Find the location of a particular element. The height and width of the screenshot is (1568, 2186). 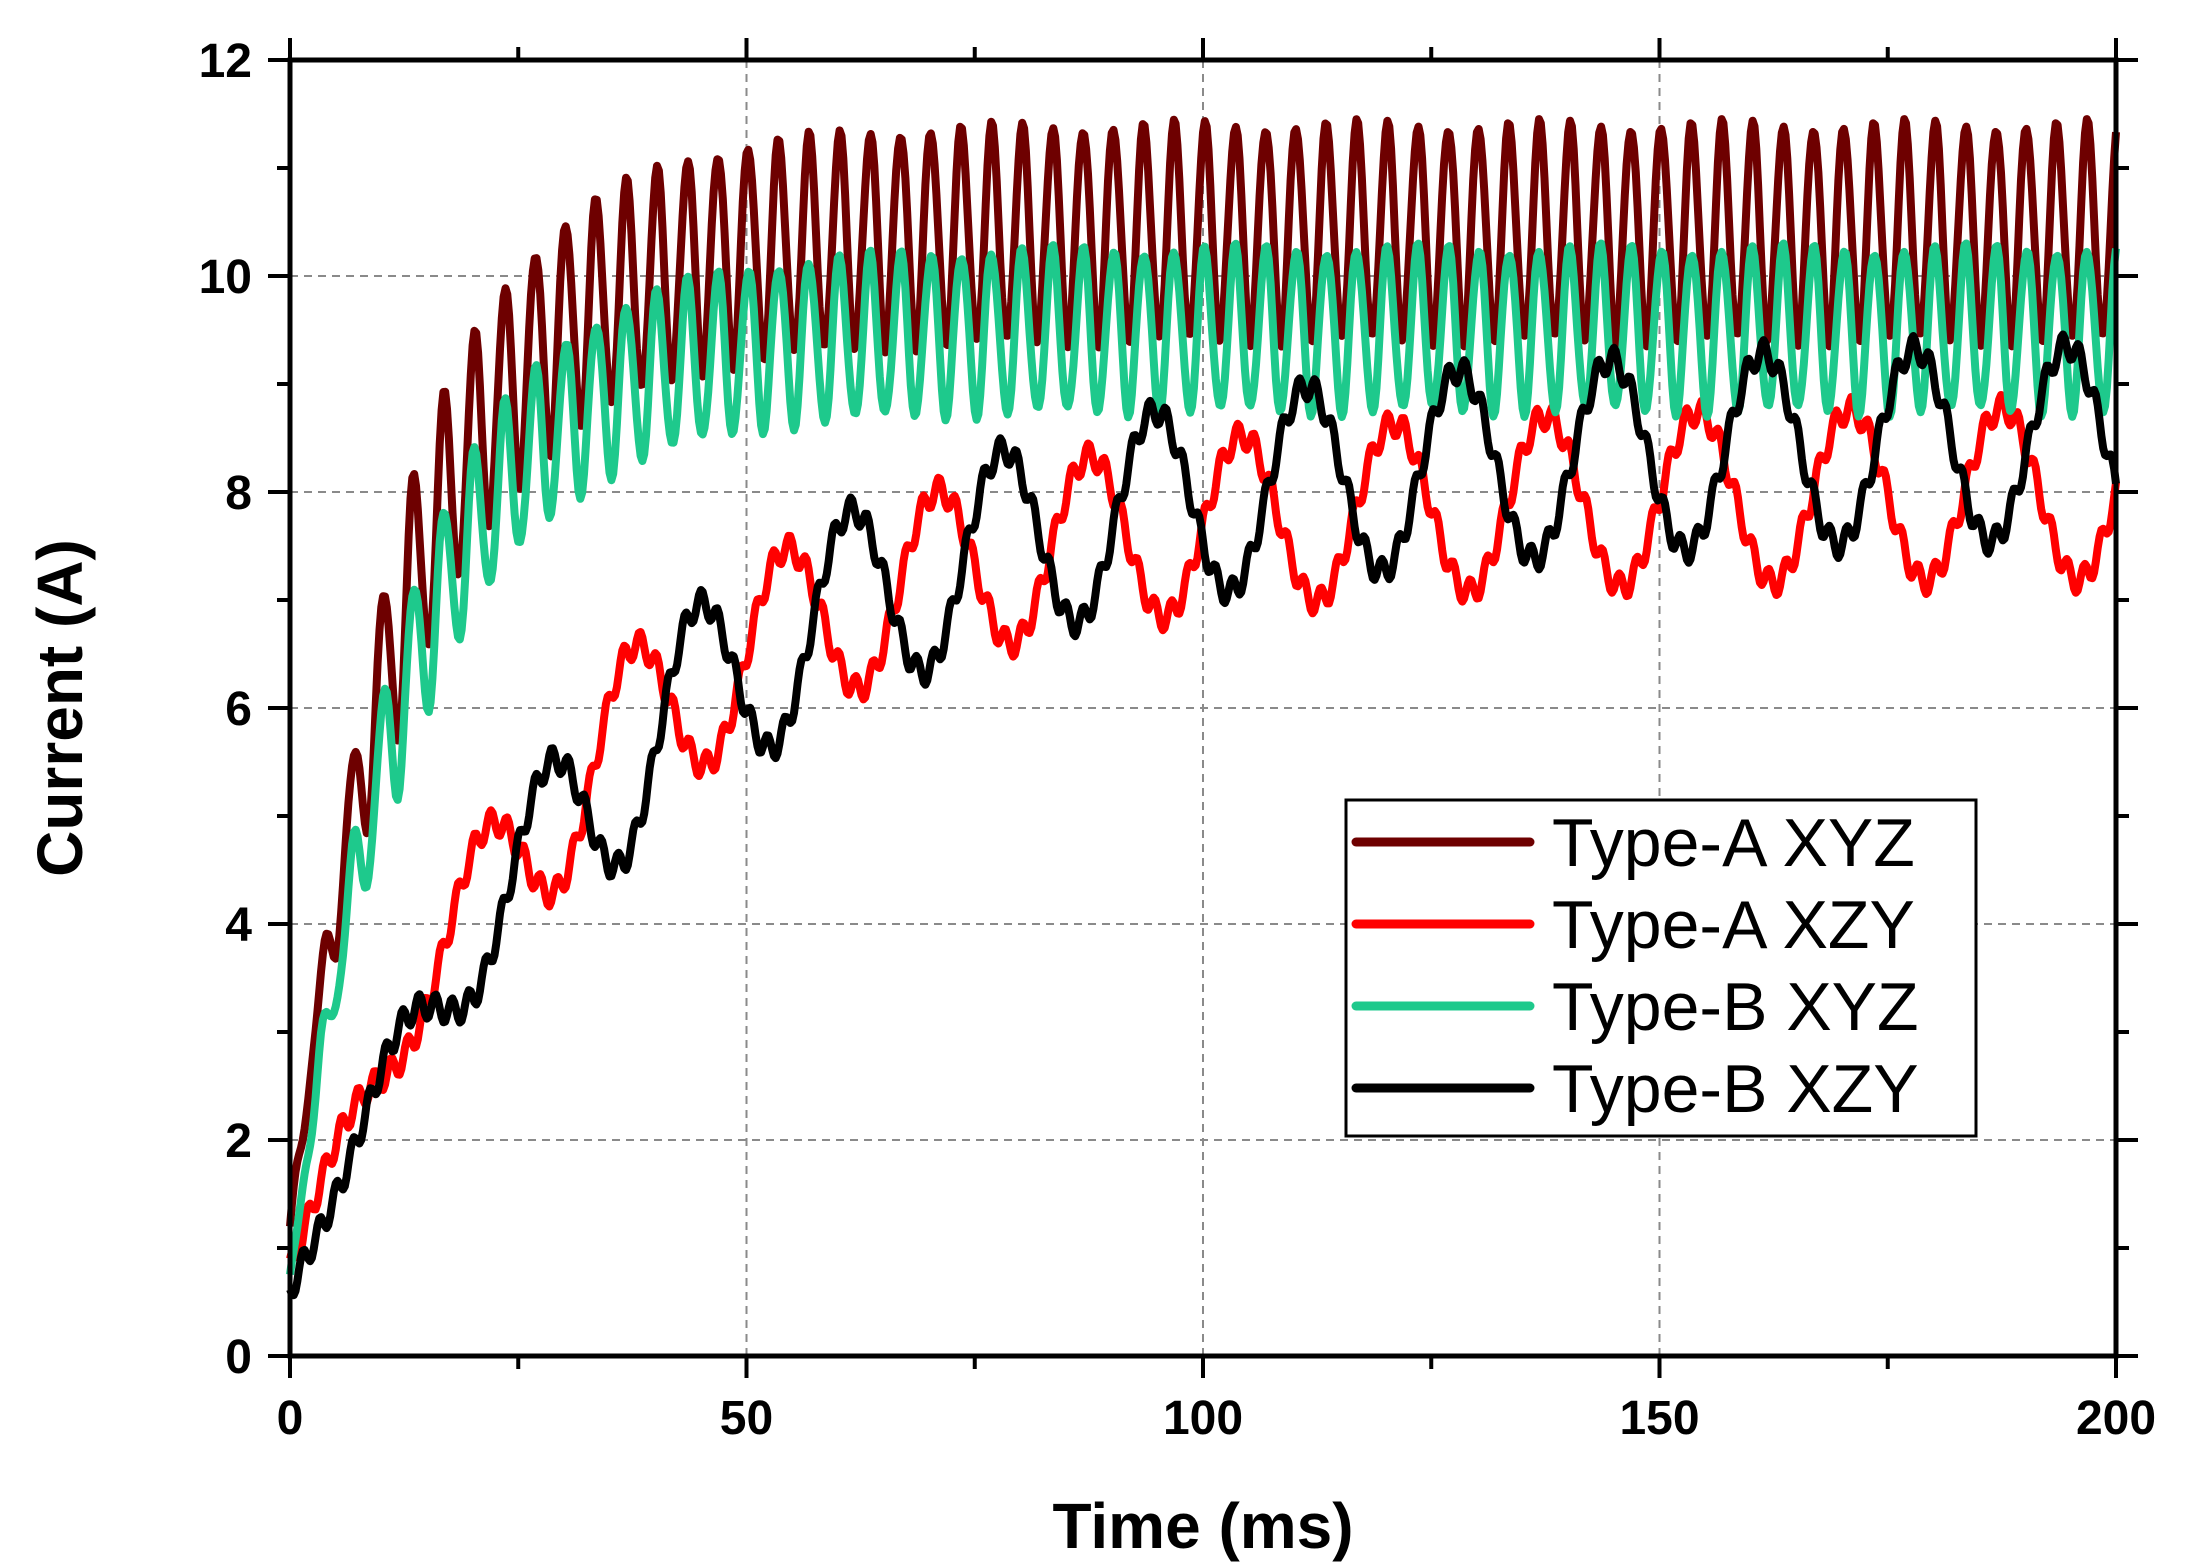

legend-label: Type-A XYZ is located at coordinates (1733, 843).